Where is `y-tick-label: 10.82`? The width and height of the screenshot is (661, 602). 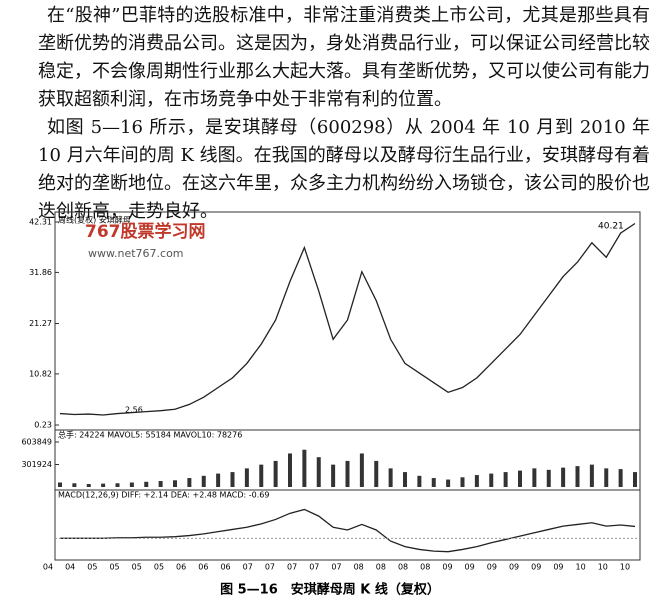
y-tick-label: 10.82 is located at coordinates (40, 373).